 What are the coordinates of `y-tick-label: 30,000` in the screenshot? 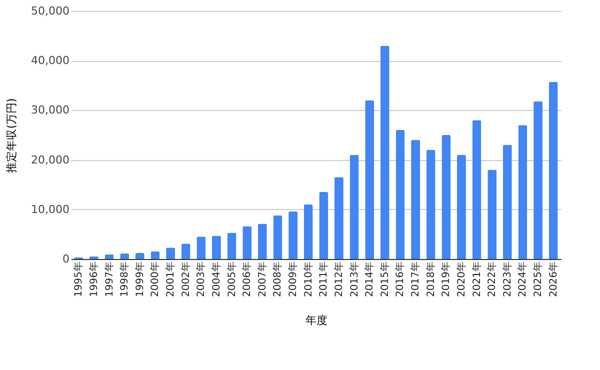 It's located at (50, 110).